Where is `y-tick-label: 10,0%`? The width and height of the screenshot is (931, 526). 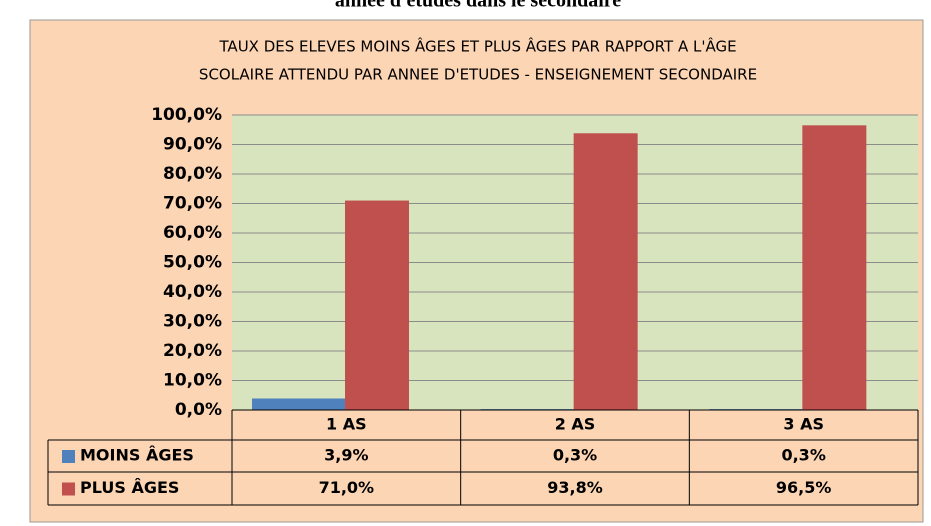 y-tick-label: 10,0% is located at coordinates (192, 381).